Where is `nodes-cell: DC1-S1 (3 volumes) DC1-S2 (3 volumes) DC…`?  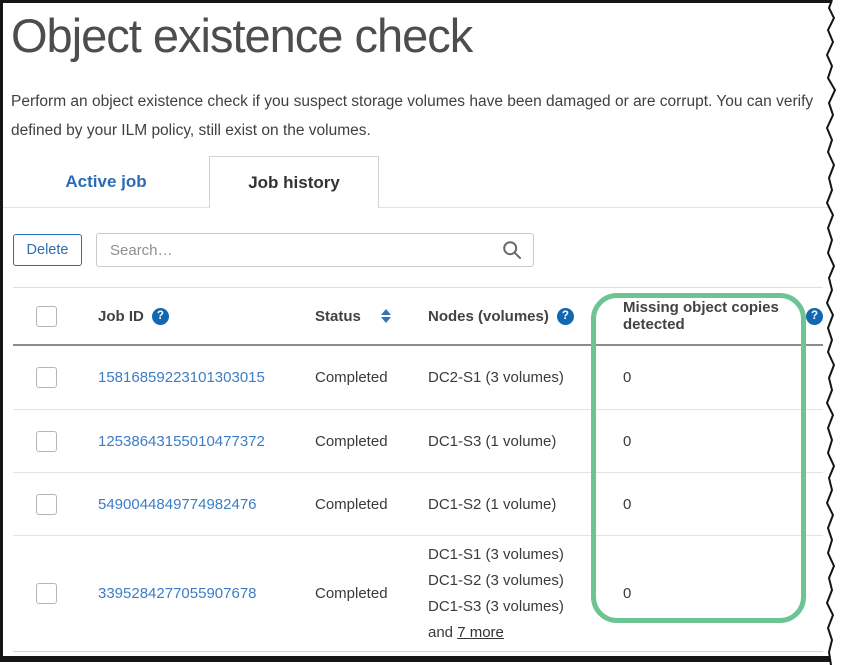
nodes-cell: DC1-S1 (3 volumes) DC1-S2 (3 volumes) DC… is located at coordinates (519, 594).